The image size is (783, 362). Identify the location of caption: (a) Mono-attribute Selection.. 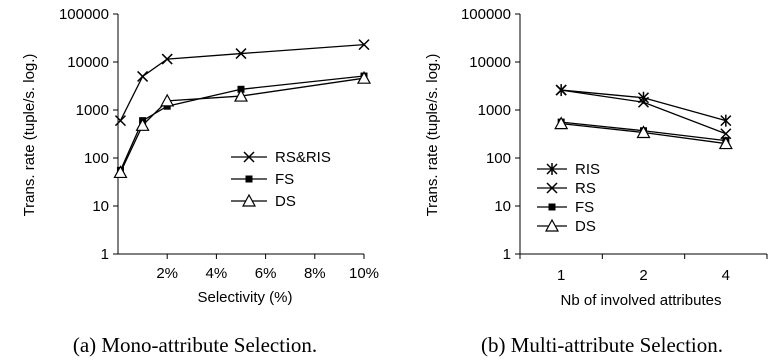
(195, 345).